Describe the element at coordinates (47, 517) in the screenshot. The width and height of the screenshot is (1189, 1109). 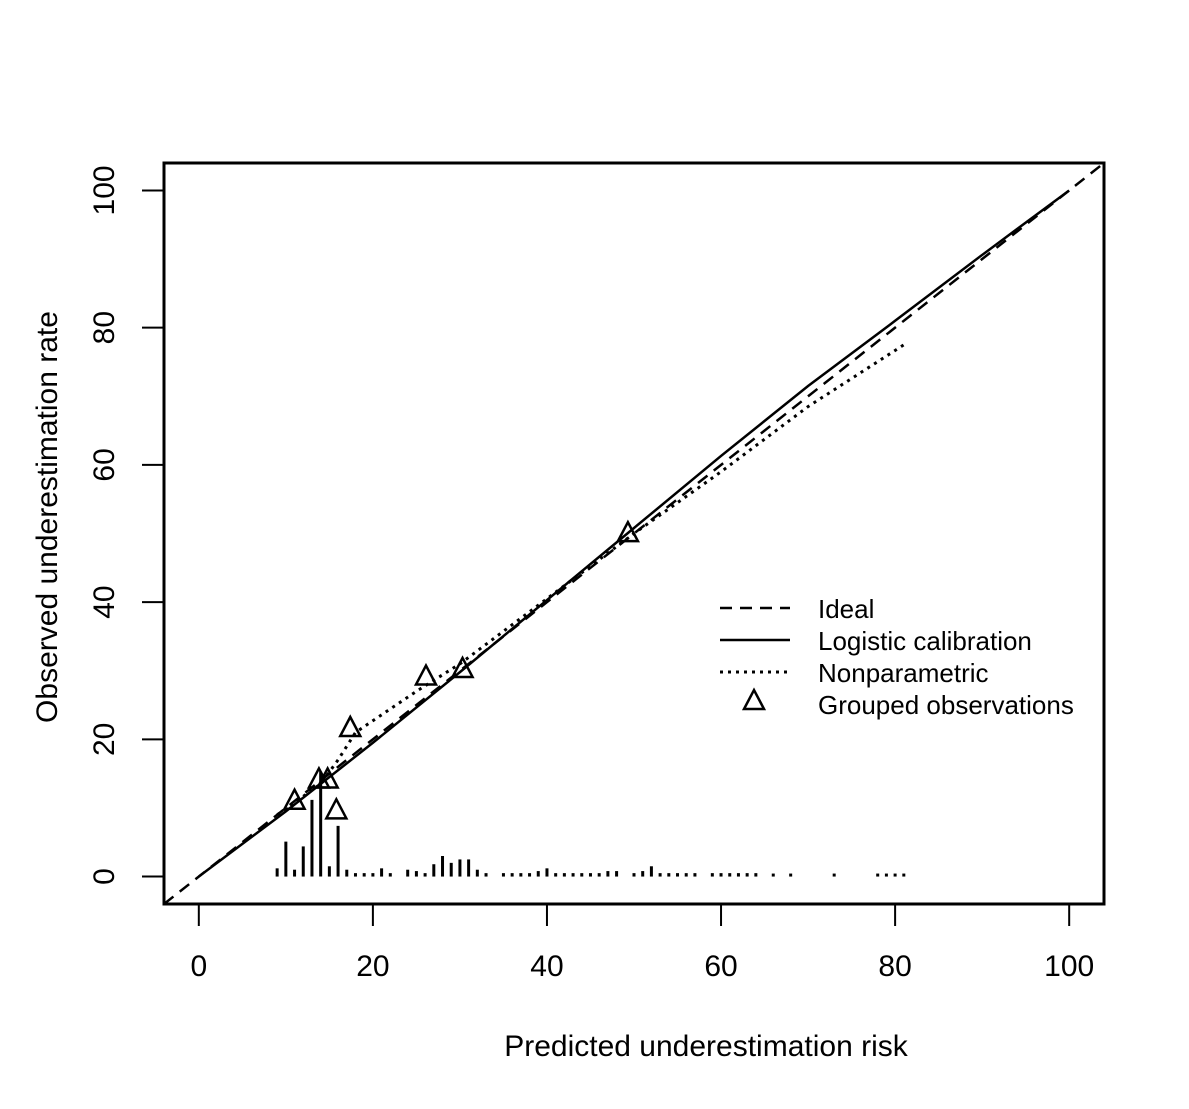
I see `y-axis-label: Observed underestimation rate` at that location.